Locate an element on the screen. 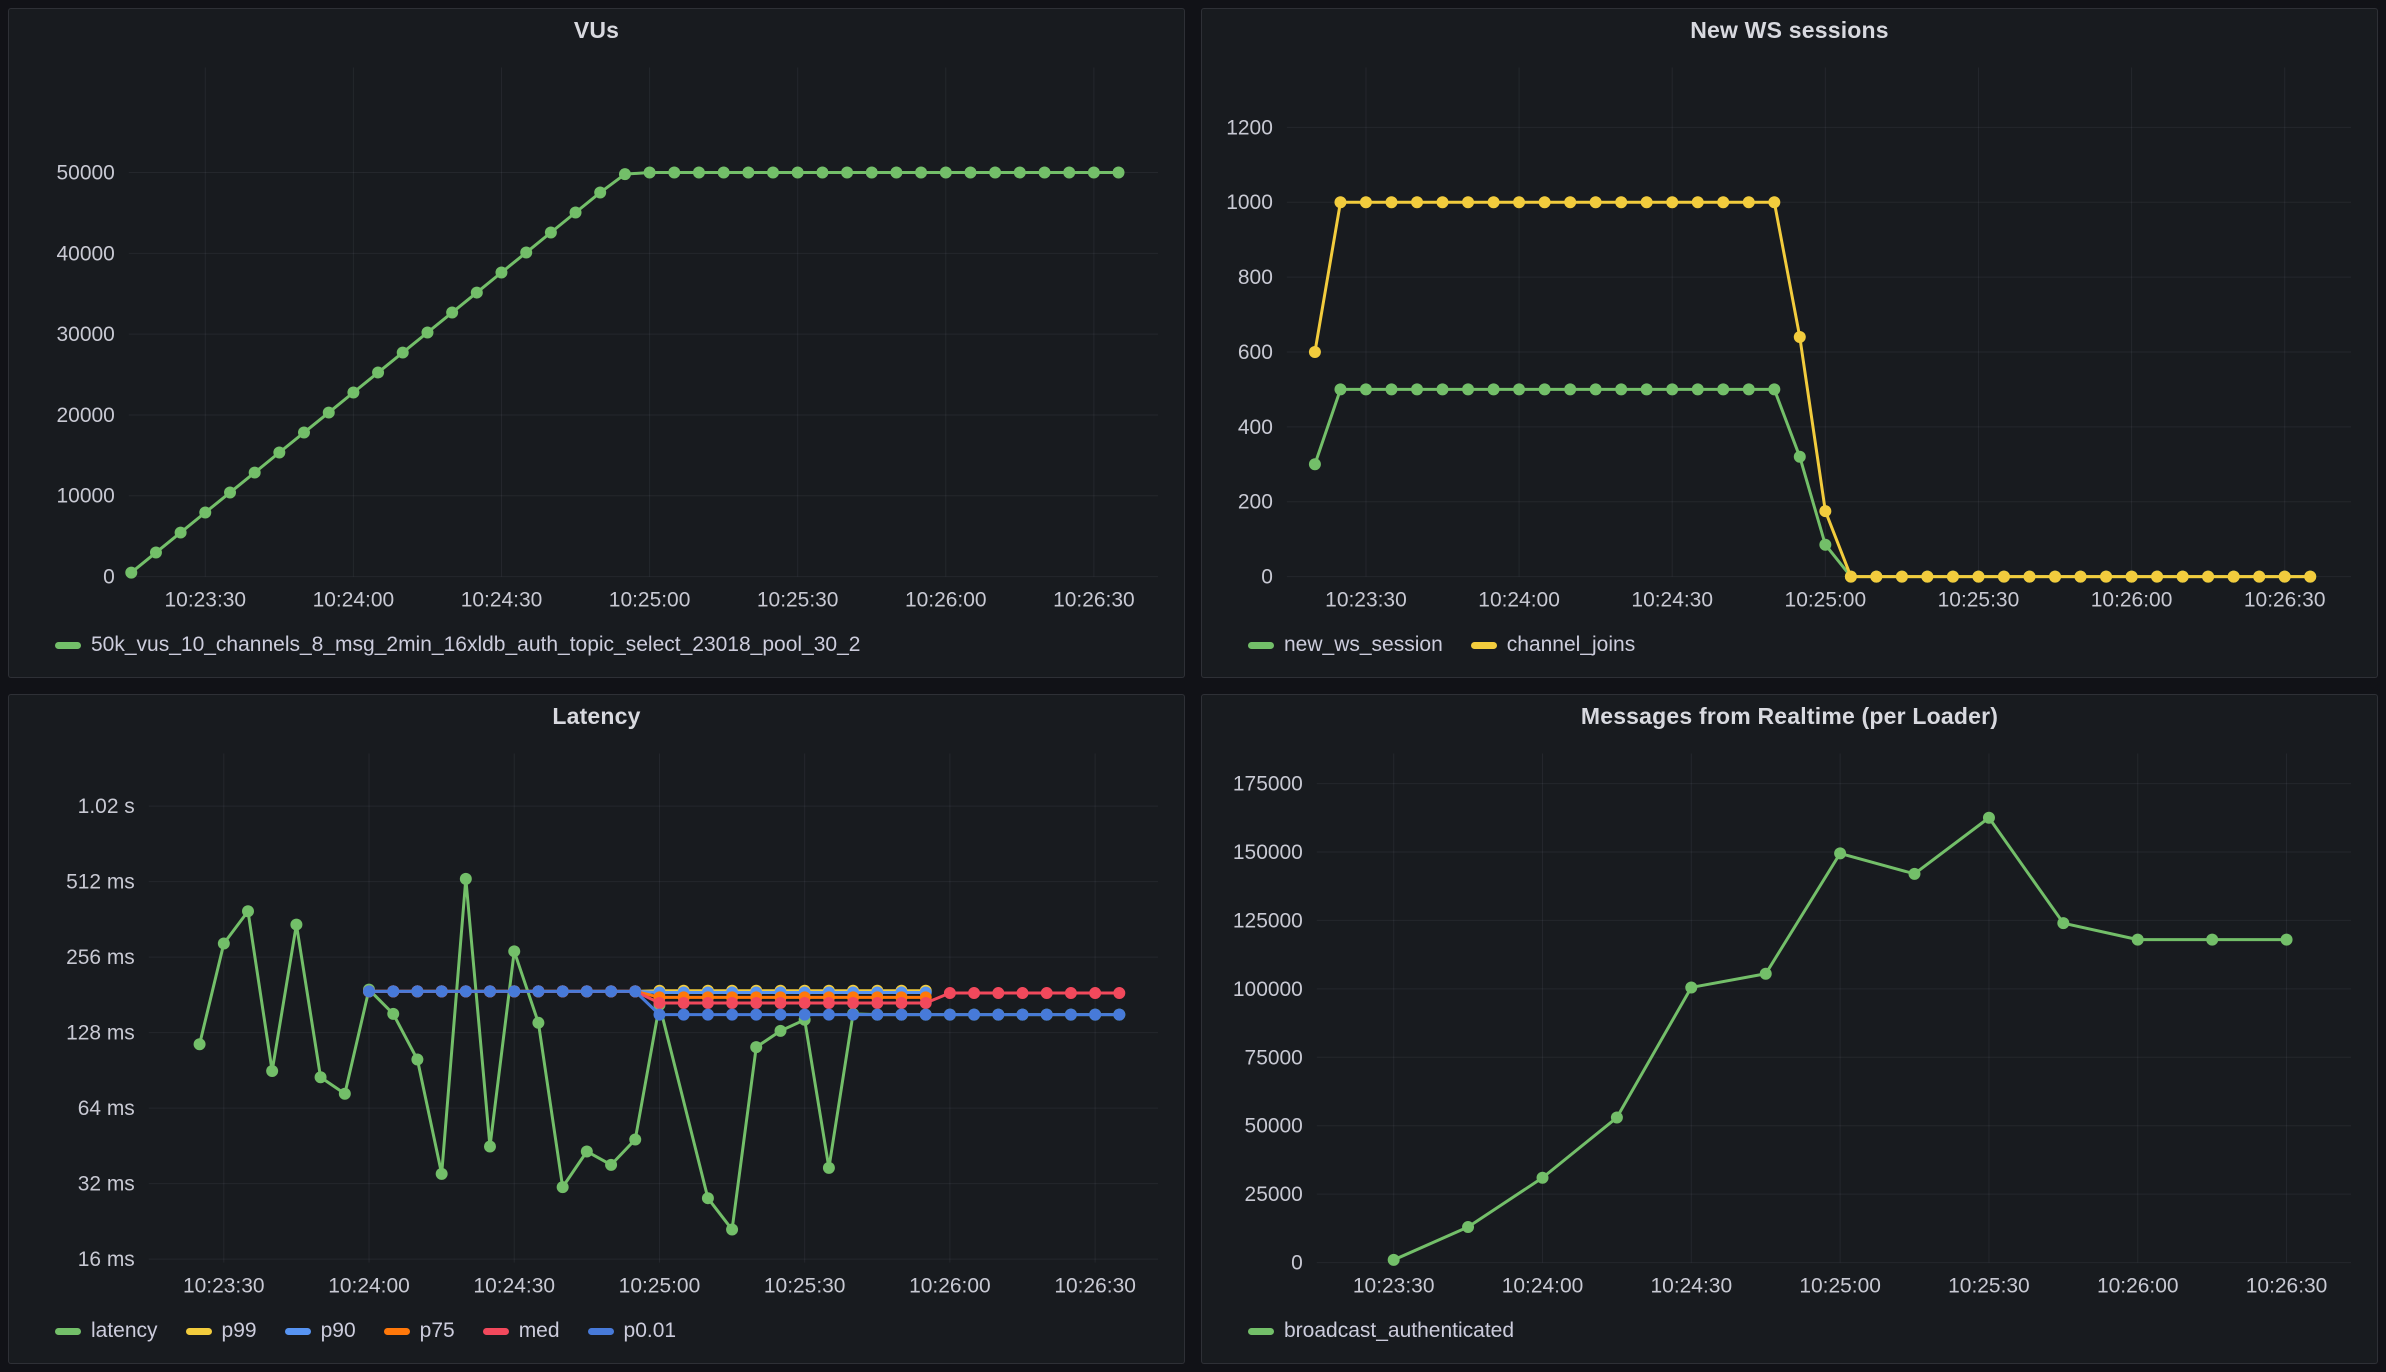  y-axis-labels: 0 200 400 600 800 1000 1200 is located at coordinates (1249, 352).